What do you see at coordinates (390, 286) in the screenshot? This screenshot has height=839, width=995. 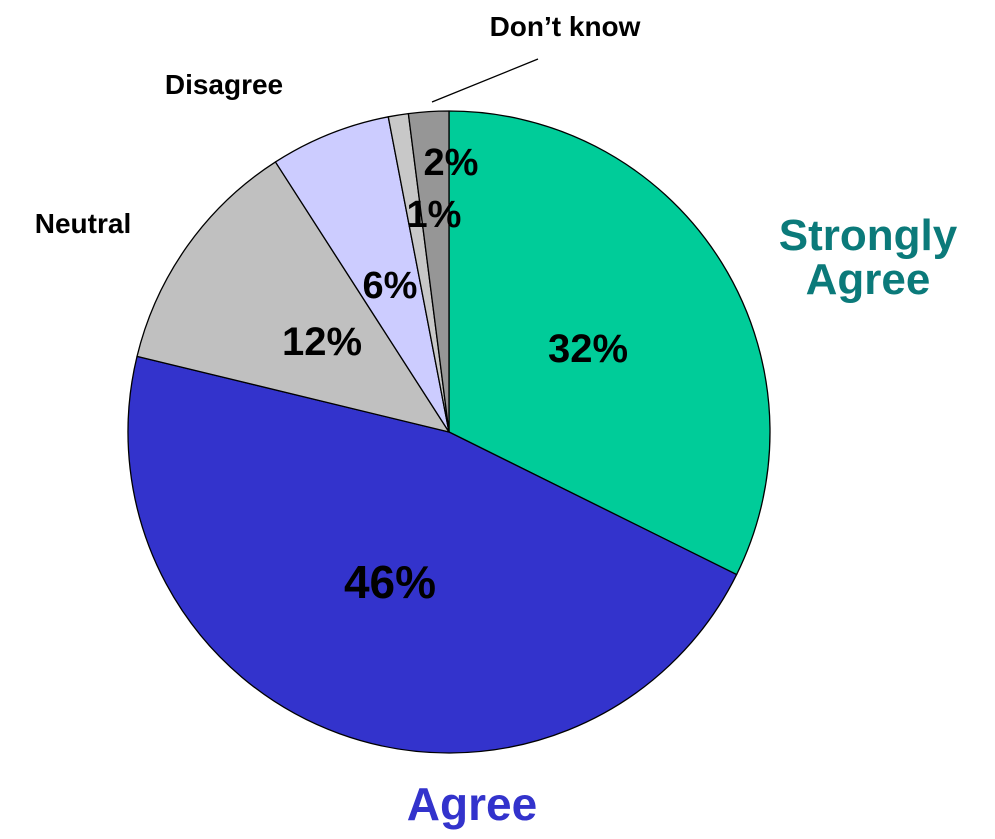 I see `slice-value-label: 6%` at bounding box center [390, 286].